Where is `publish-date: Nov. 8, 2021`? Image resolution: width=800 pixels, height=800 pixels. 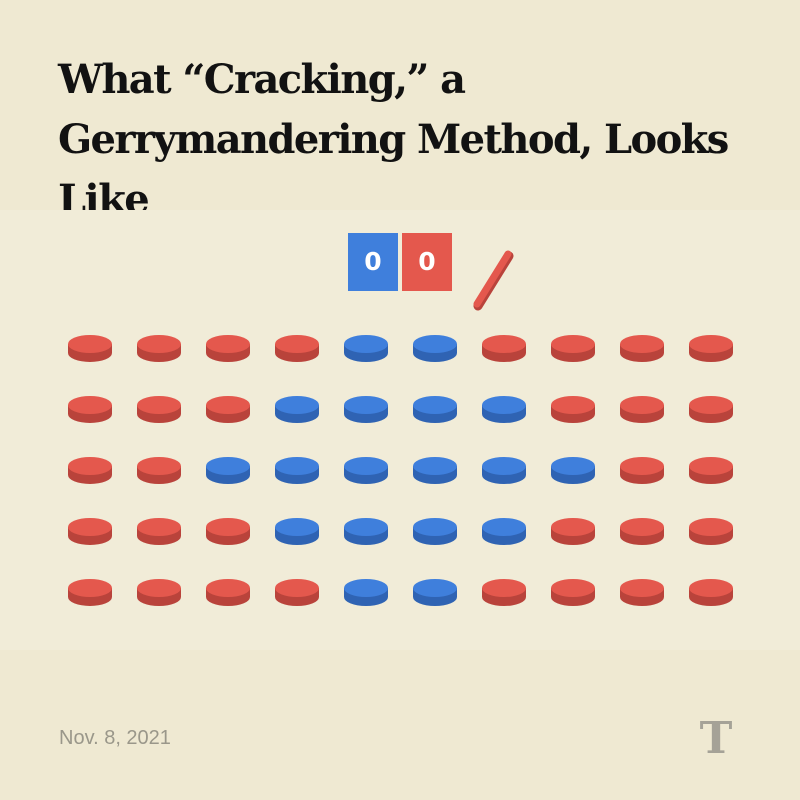 publish-date: Nov. 8, 2021 is located at coordinates (115, 738).